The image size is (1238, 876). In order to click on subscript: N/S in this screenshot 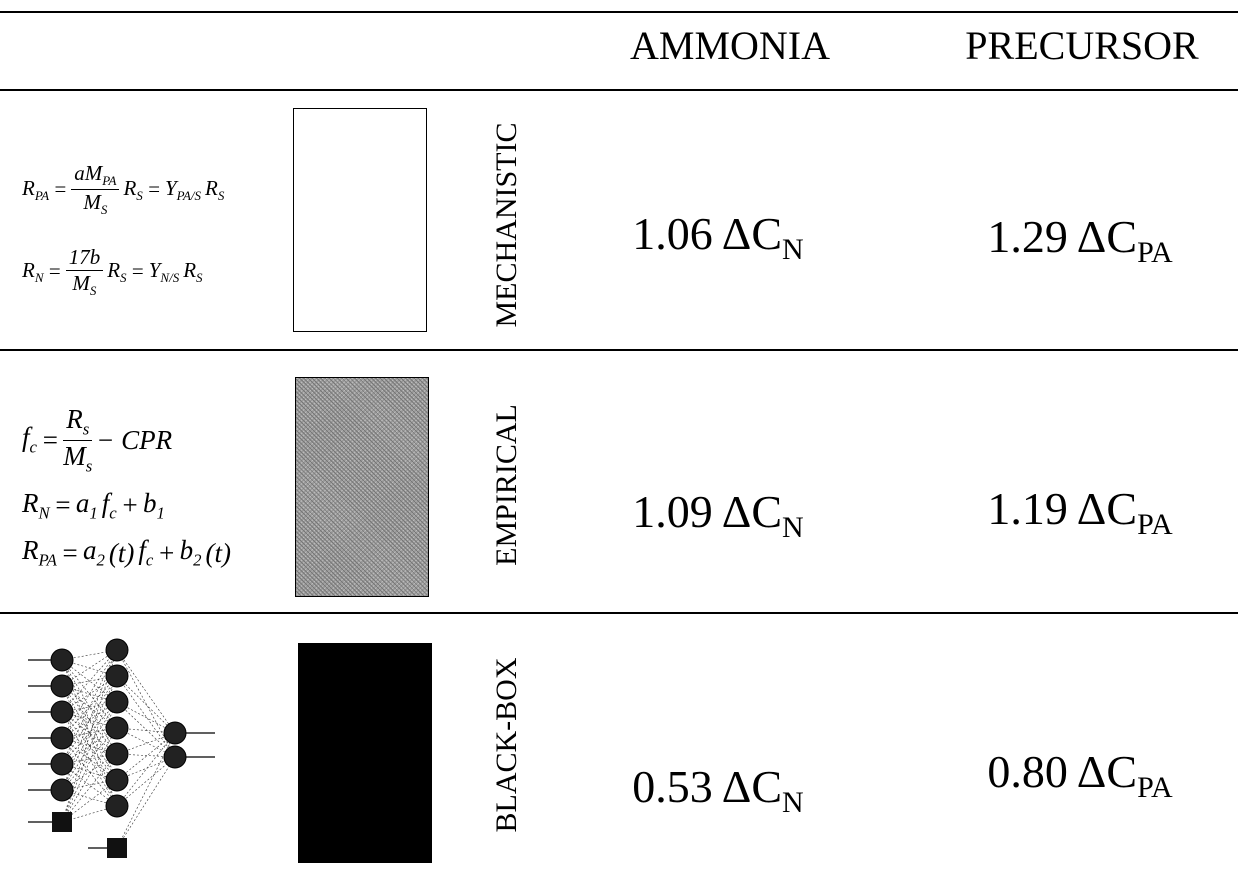, I will do `click(170, 277)`.